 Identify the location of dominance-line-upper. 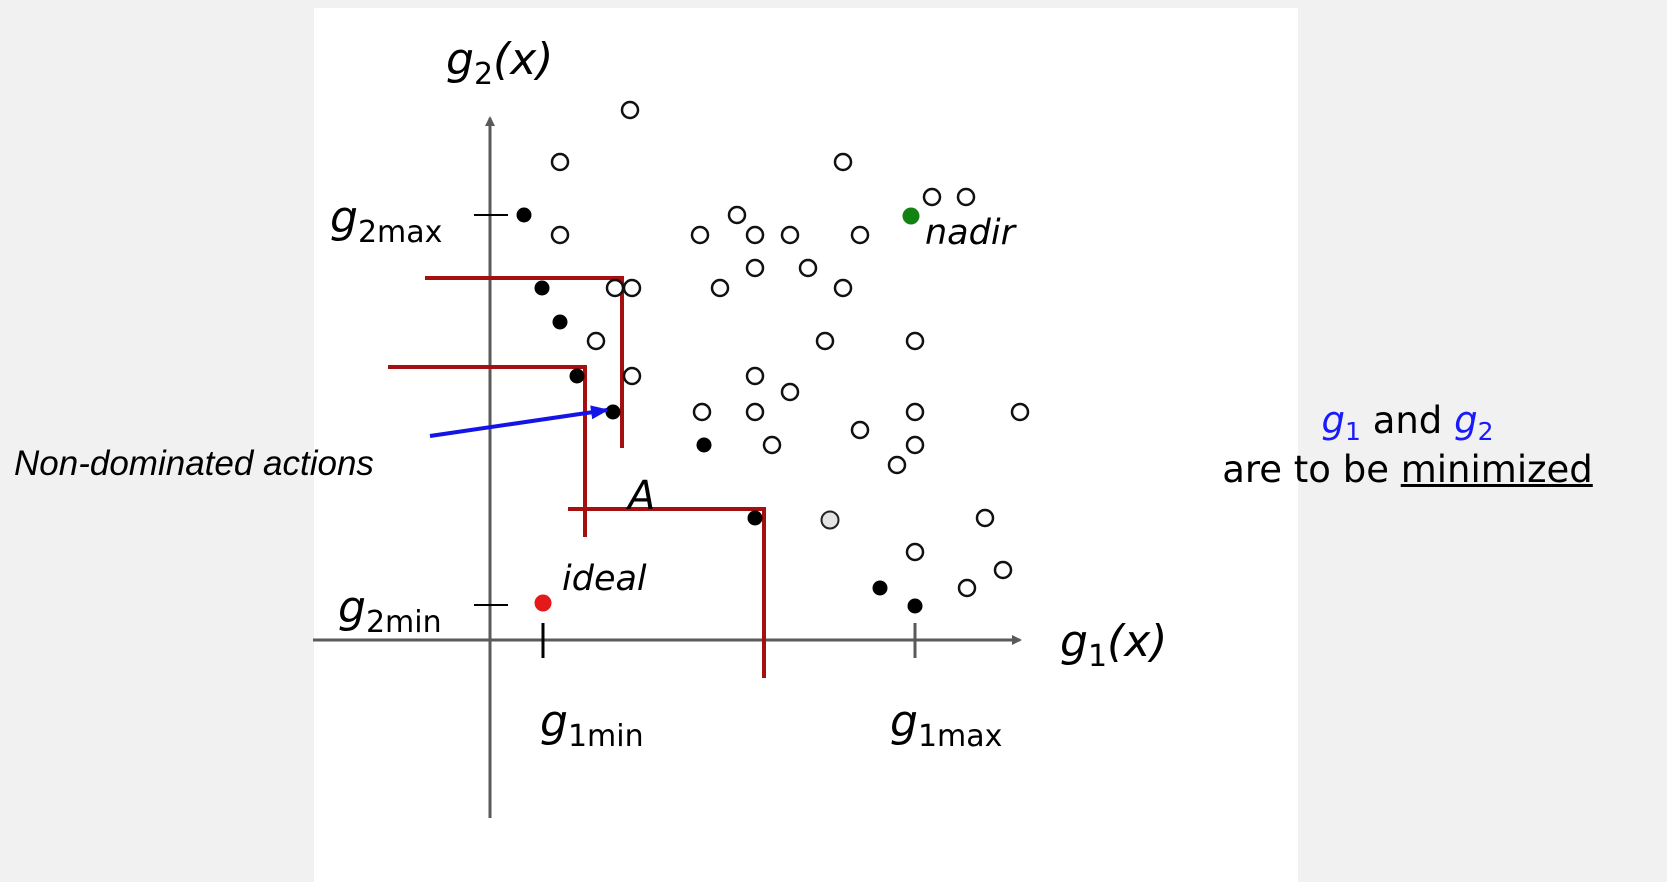
(524, 362).